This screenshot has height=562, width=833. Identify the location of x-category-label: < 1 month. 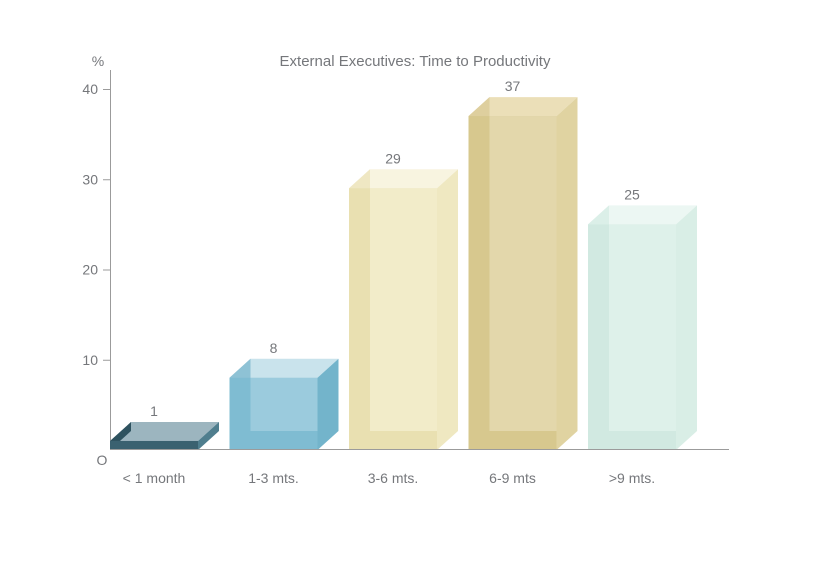
(154, 478).